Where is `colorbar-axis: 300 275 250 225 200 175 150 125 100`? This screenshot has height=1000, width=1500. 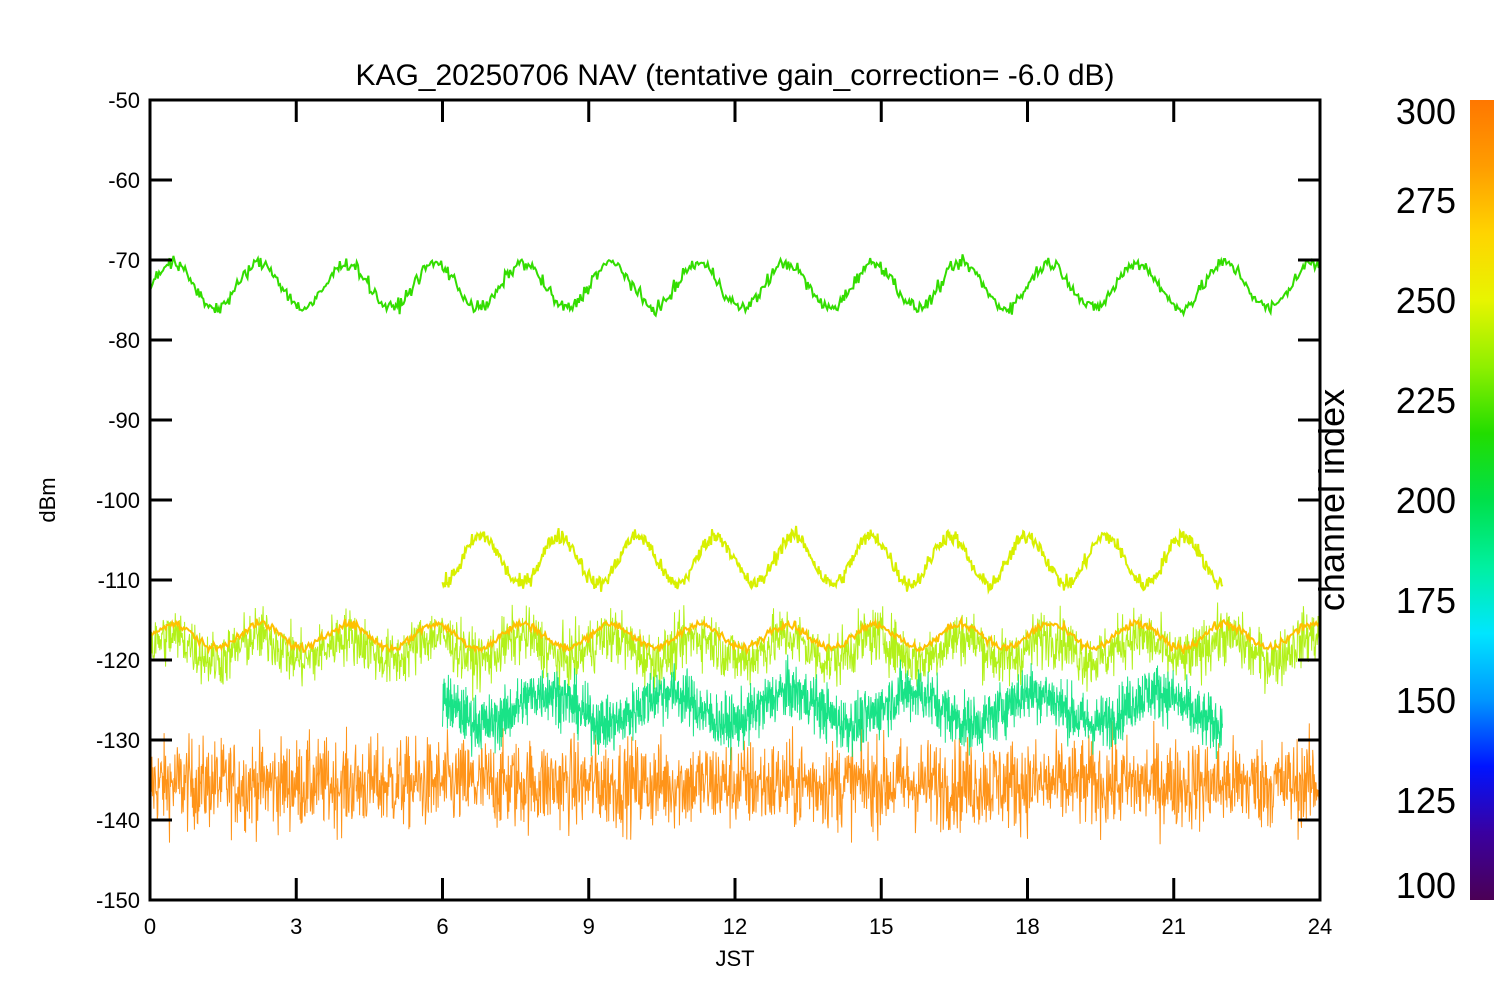 colorbar-axis: 300 275 250 225 200 175 150 125 100 is located at coordinates (1426, 498).